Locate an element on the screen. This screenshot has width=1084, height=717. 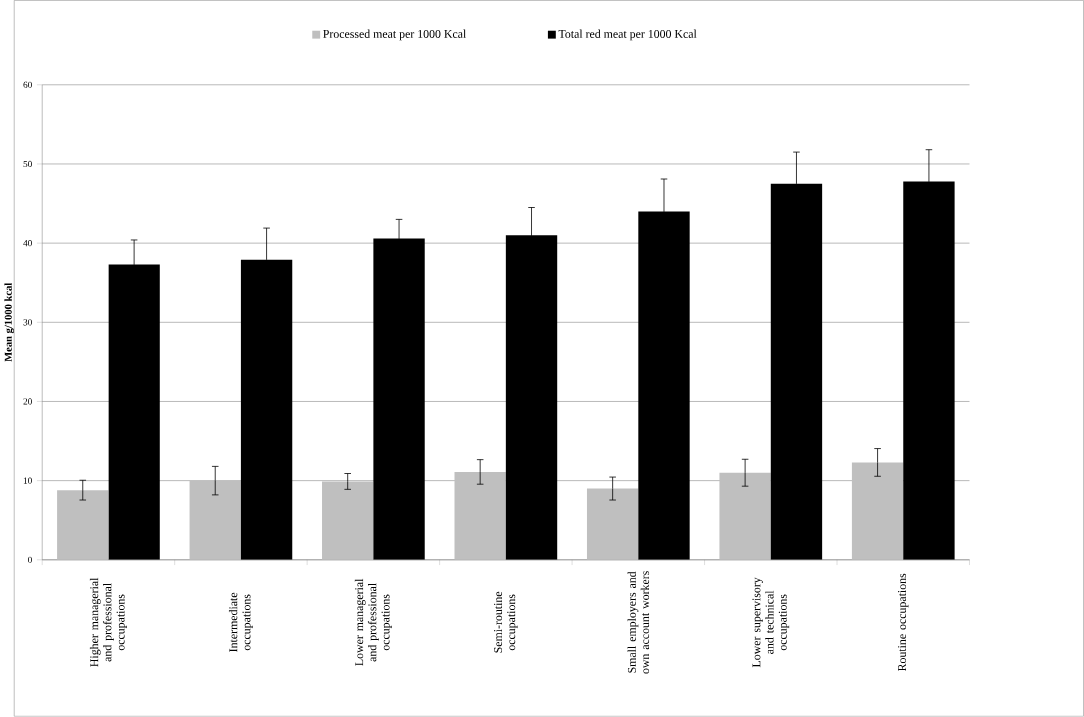
legend-label: Processed meat per 1000 Kcal is located at coordinates (395, 35).